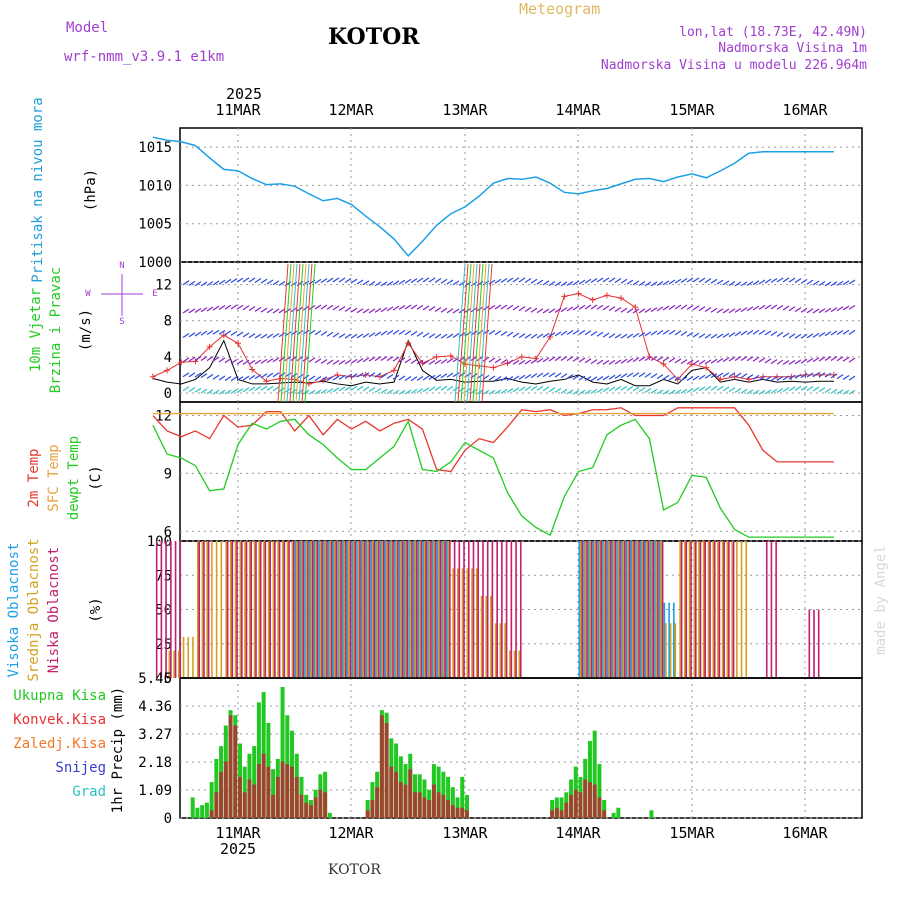 This screenshot has height=900, width=900. What do you see at coordinates (155, 707) in the screenshot?
I see `precip-ytick: 4.36` at bounding box center [155, 707].